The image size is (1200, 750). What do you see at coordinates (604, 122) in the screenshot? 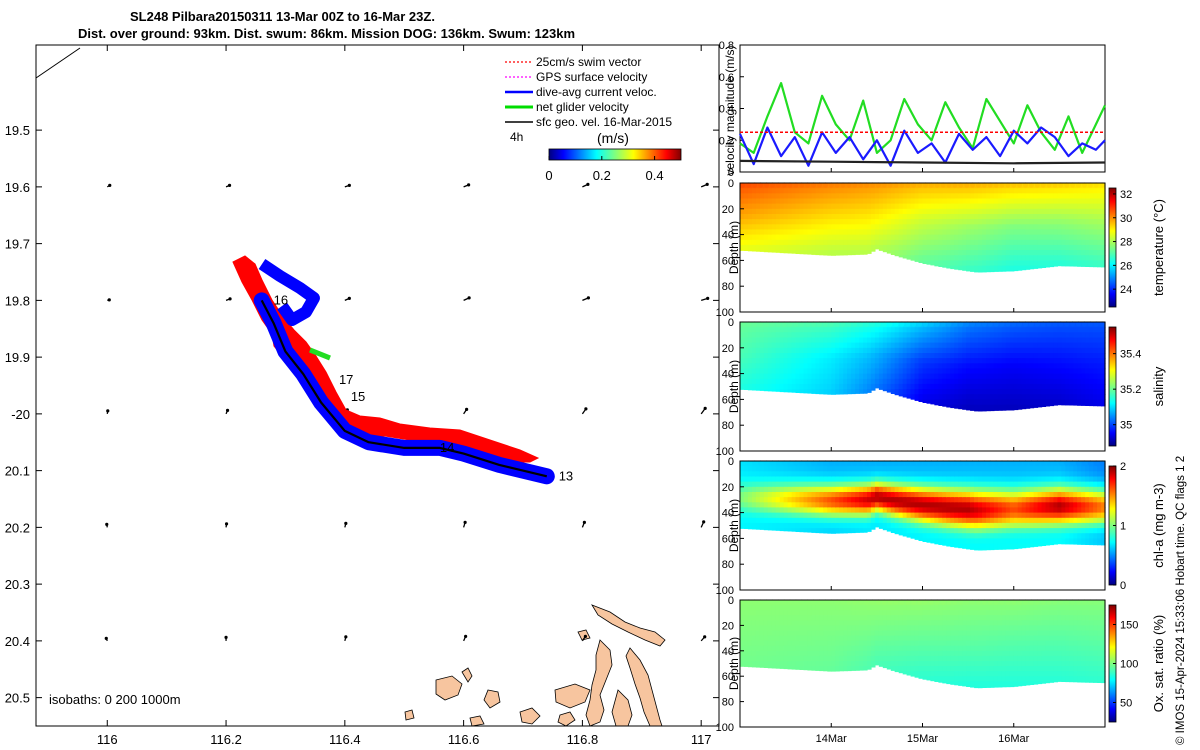
I see `legend-label-sfc: sfc geo. vel. 16-Mar-2015` at bounding box center [604, 122].